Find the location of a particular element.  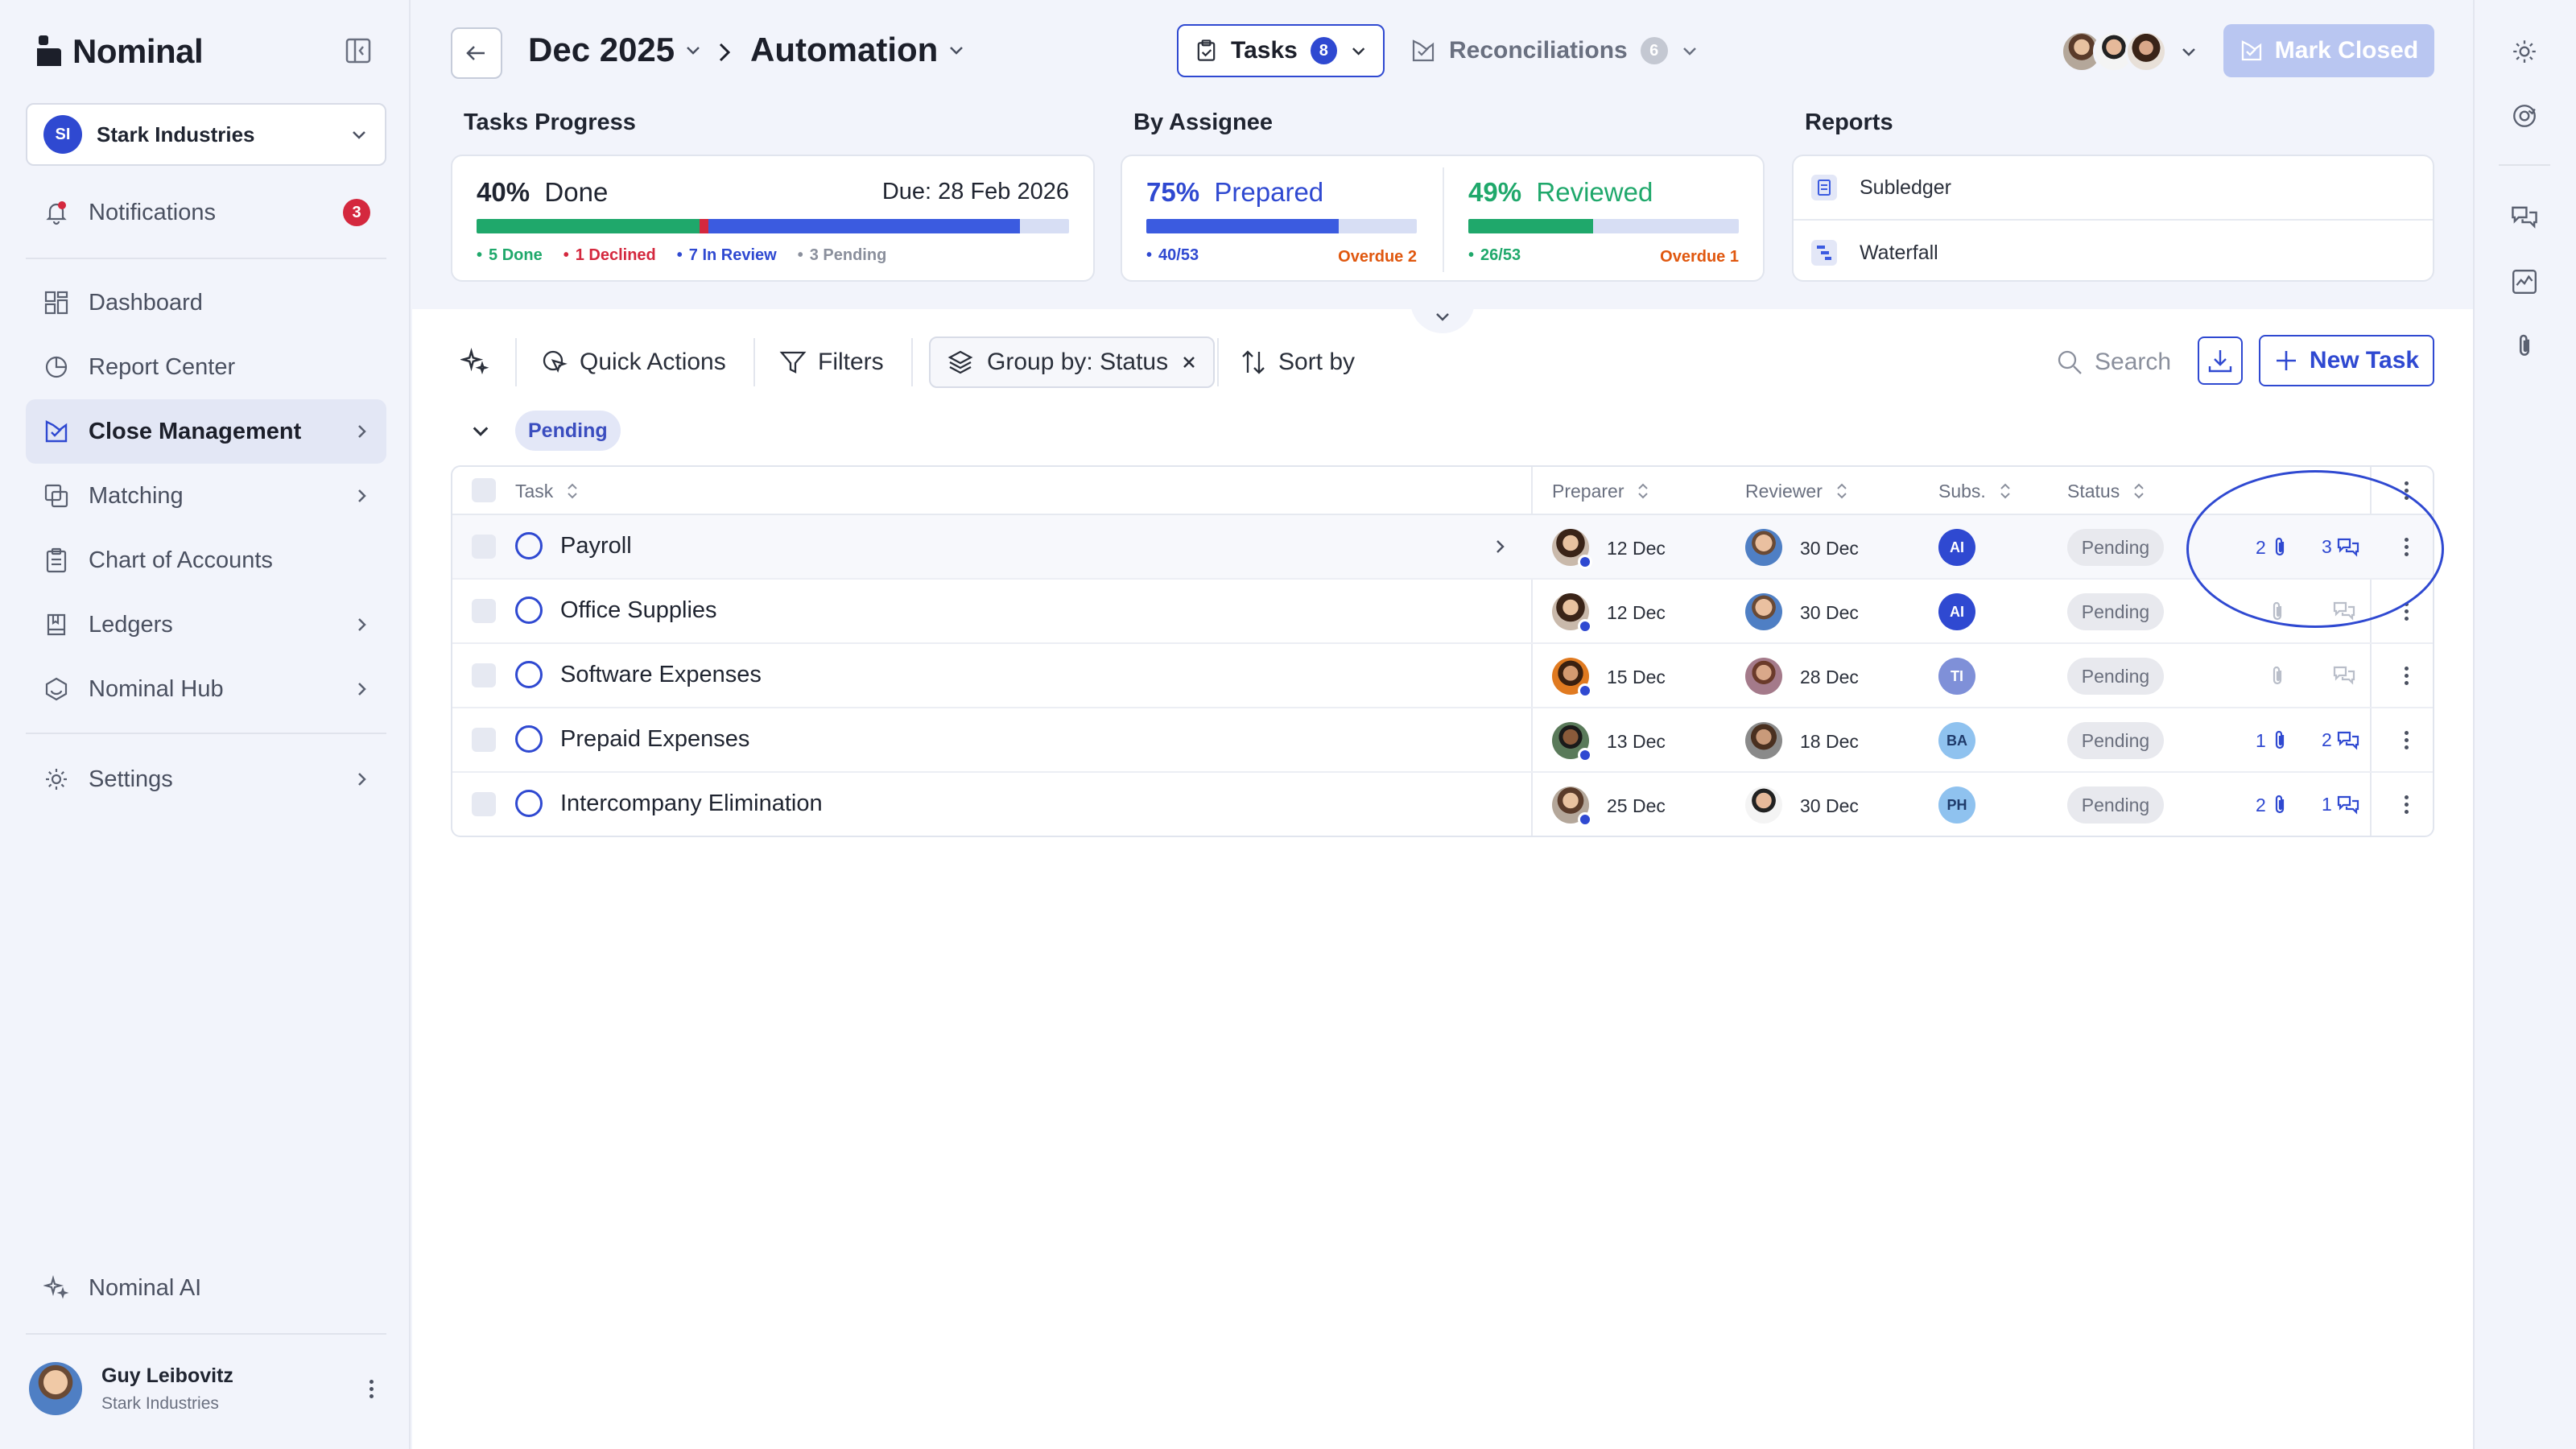

team-avatars is located at coordinates (2129, 51).